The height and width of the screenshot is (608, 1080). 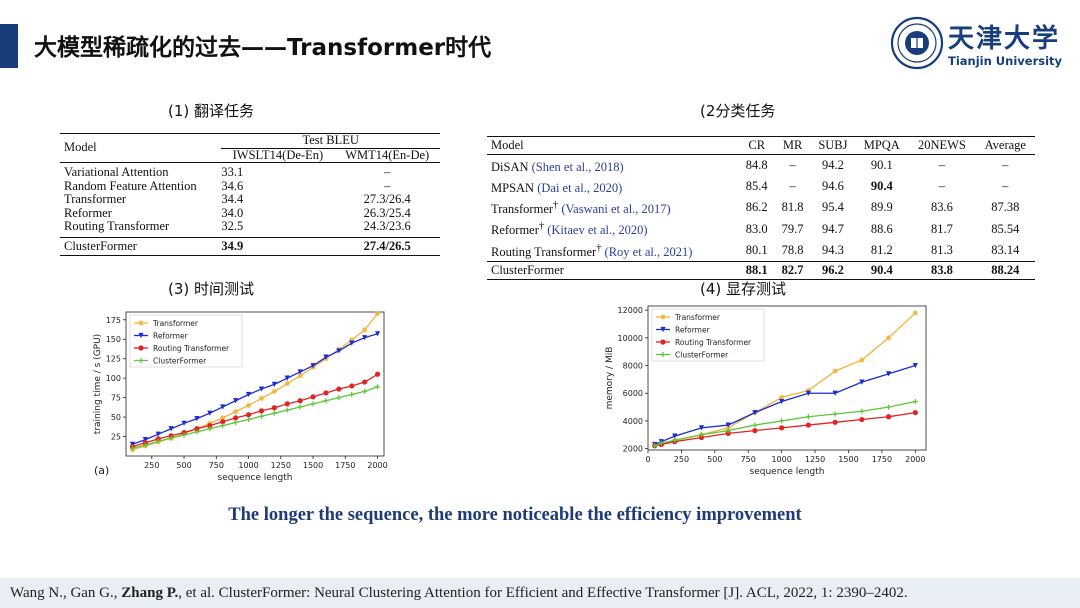 I want to click on series-line, so click(x=255, y=389).